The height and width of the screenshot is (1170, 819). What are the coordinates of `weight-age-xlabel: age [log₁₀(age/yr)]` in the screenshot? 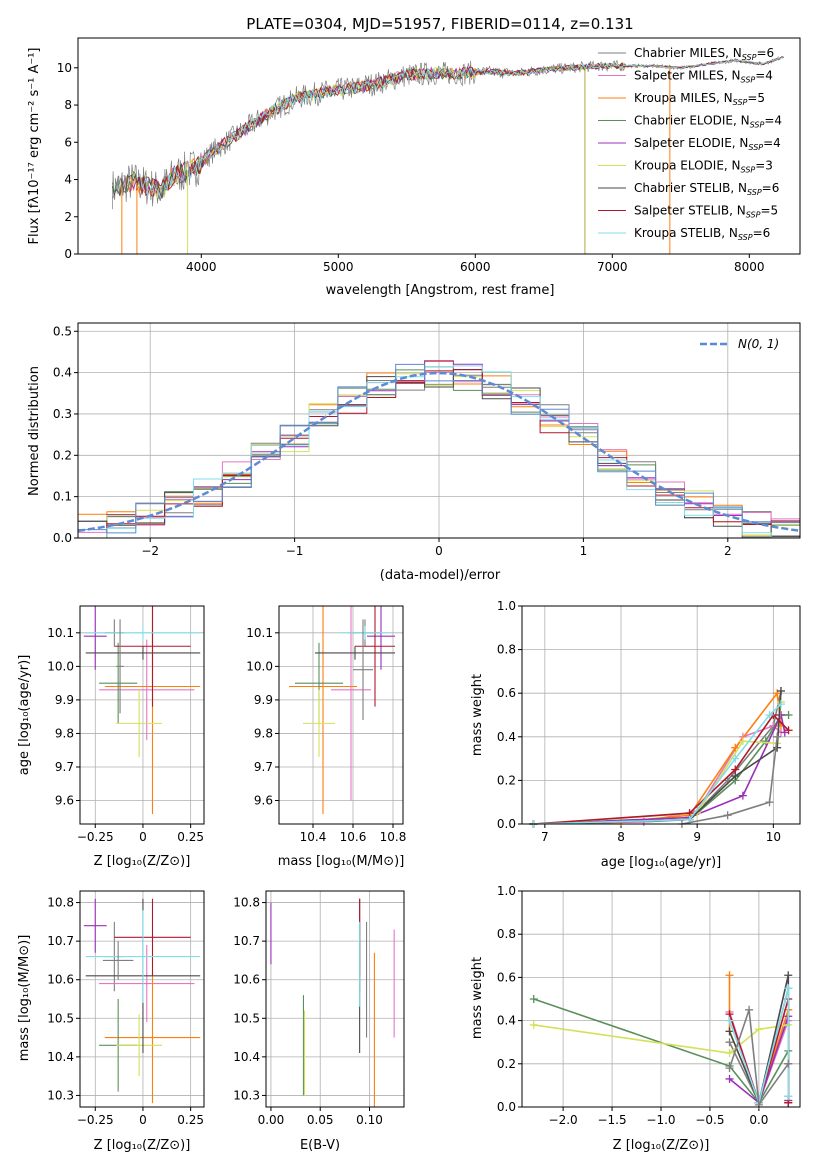 It's located at (661, 862).